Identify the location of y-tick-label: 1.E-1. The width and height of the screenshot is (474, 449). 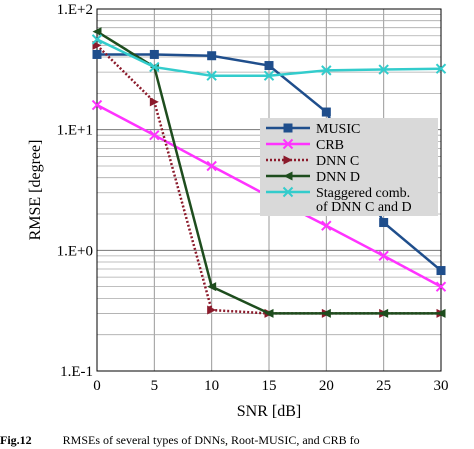
(76, 372).